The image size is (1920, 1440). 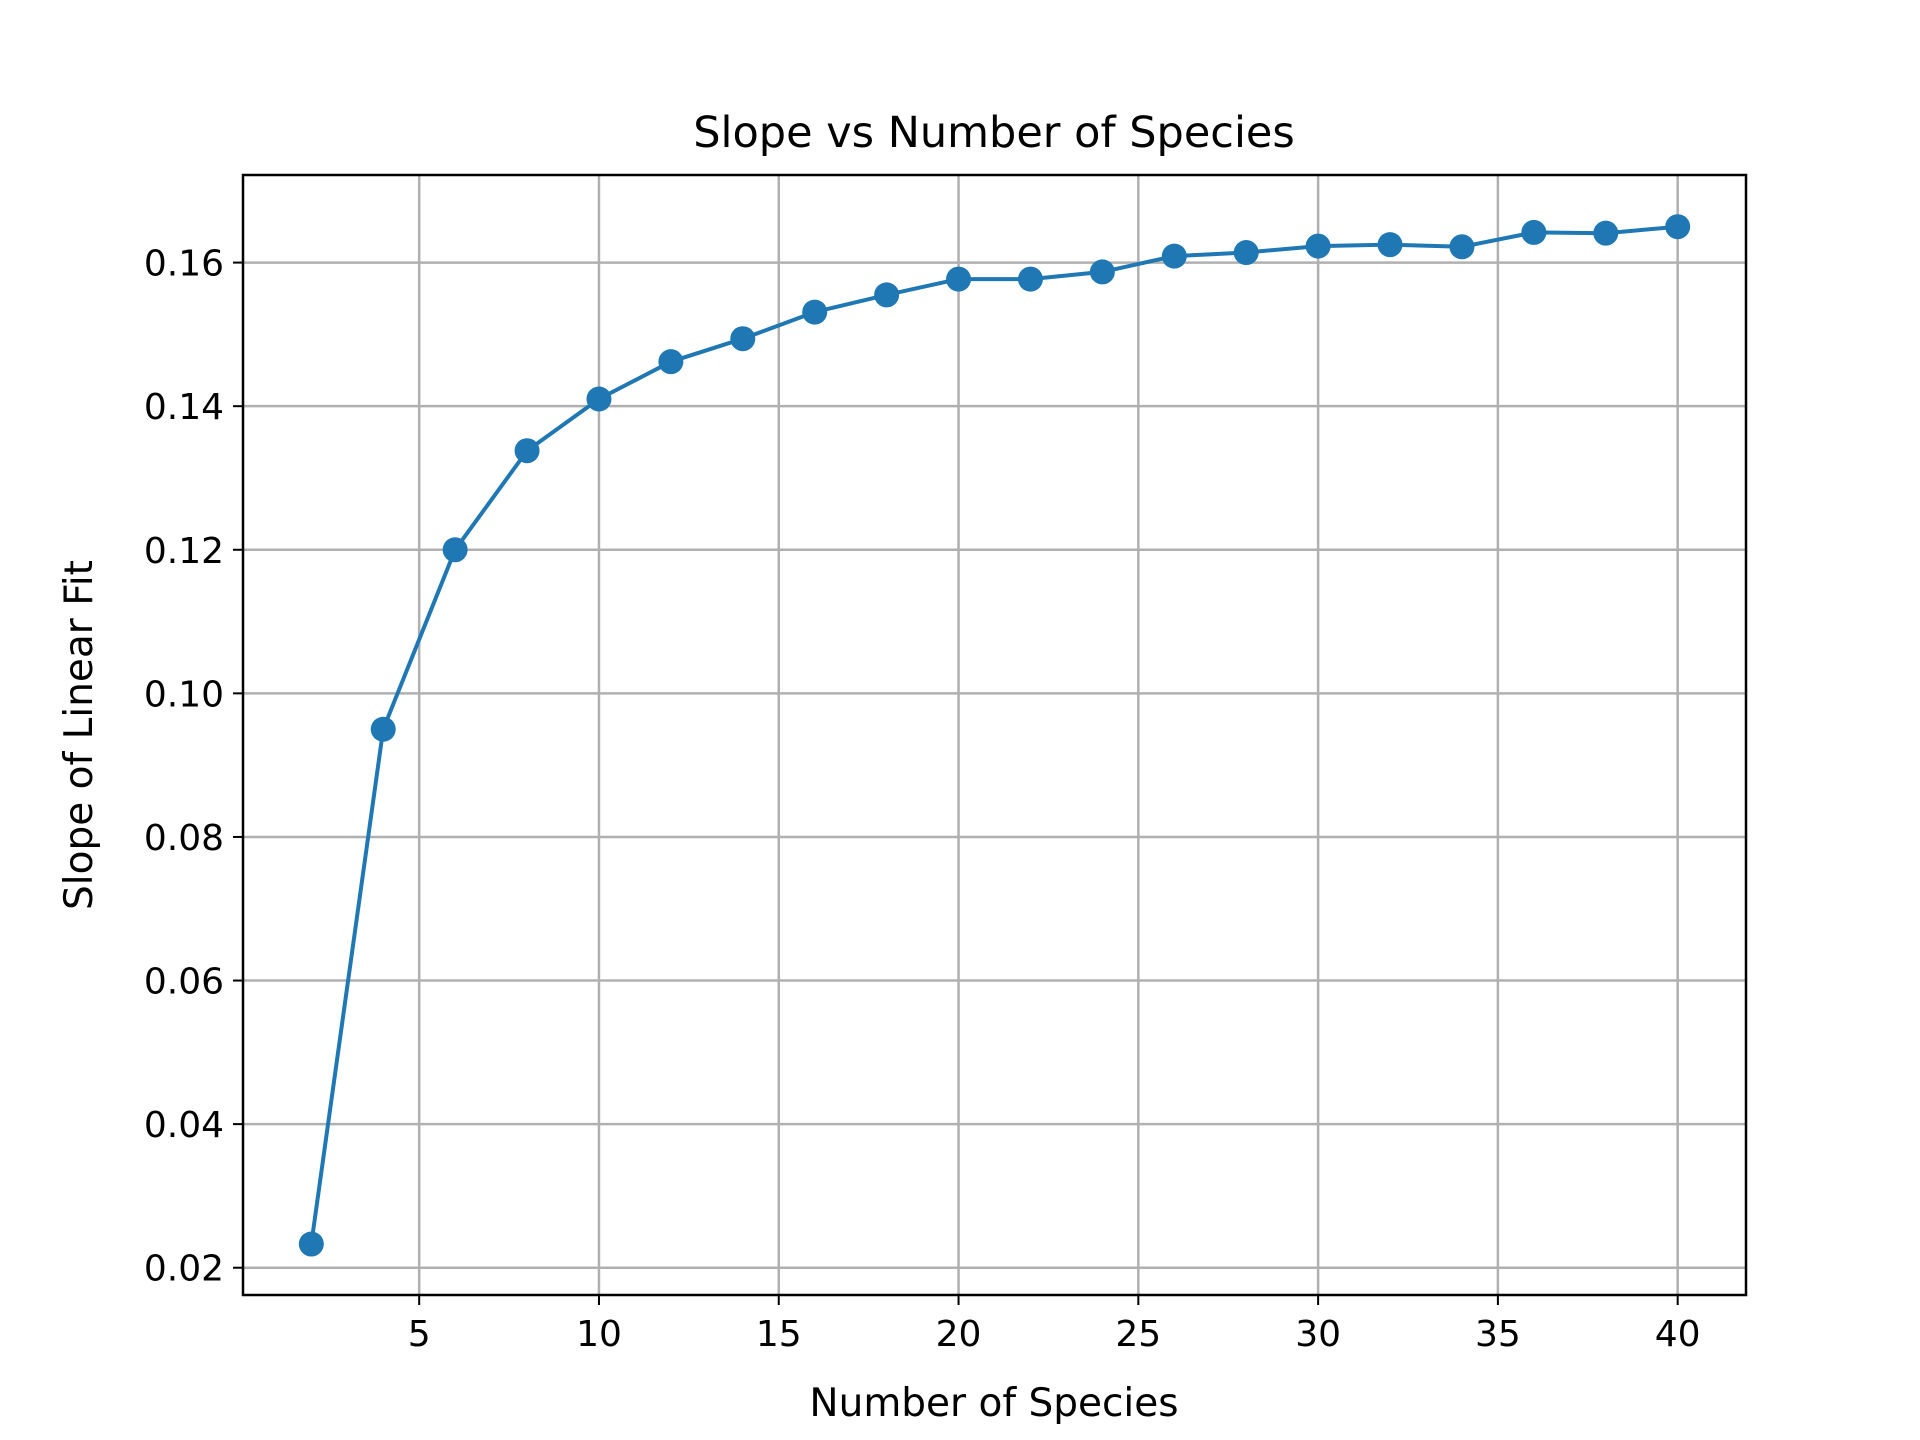 I want to click on x-tick-label: 20, so click(x=959, y=1334).